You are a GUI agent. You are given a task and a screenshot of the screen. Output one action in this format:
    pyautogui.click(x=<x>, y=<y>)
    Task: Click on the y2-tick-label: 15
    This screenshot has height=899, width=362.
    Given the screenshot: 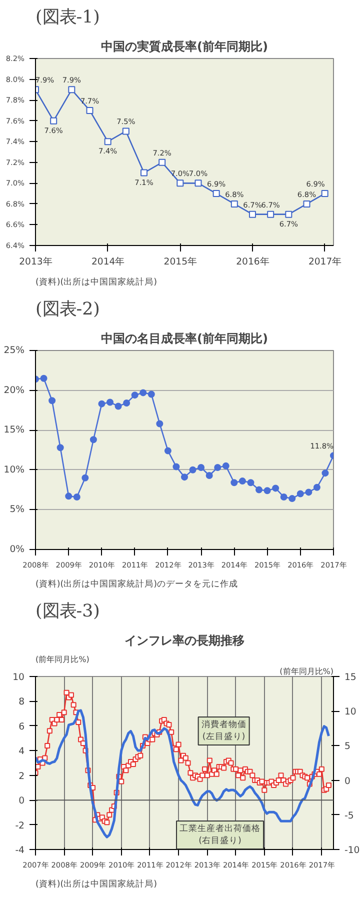 What is the action you would take?
    pyautogui.click(x=350, y=677)
    